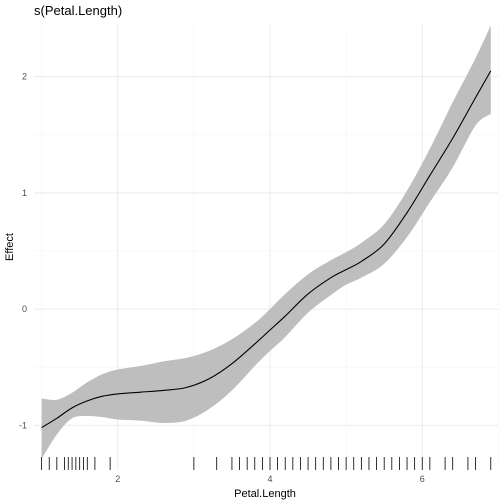 The width and height of the screenshot is (504, 504). I want to click on y-tick-label: 0, so click(24, 309).